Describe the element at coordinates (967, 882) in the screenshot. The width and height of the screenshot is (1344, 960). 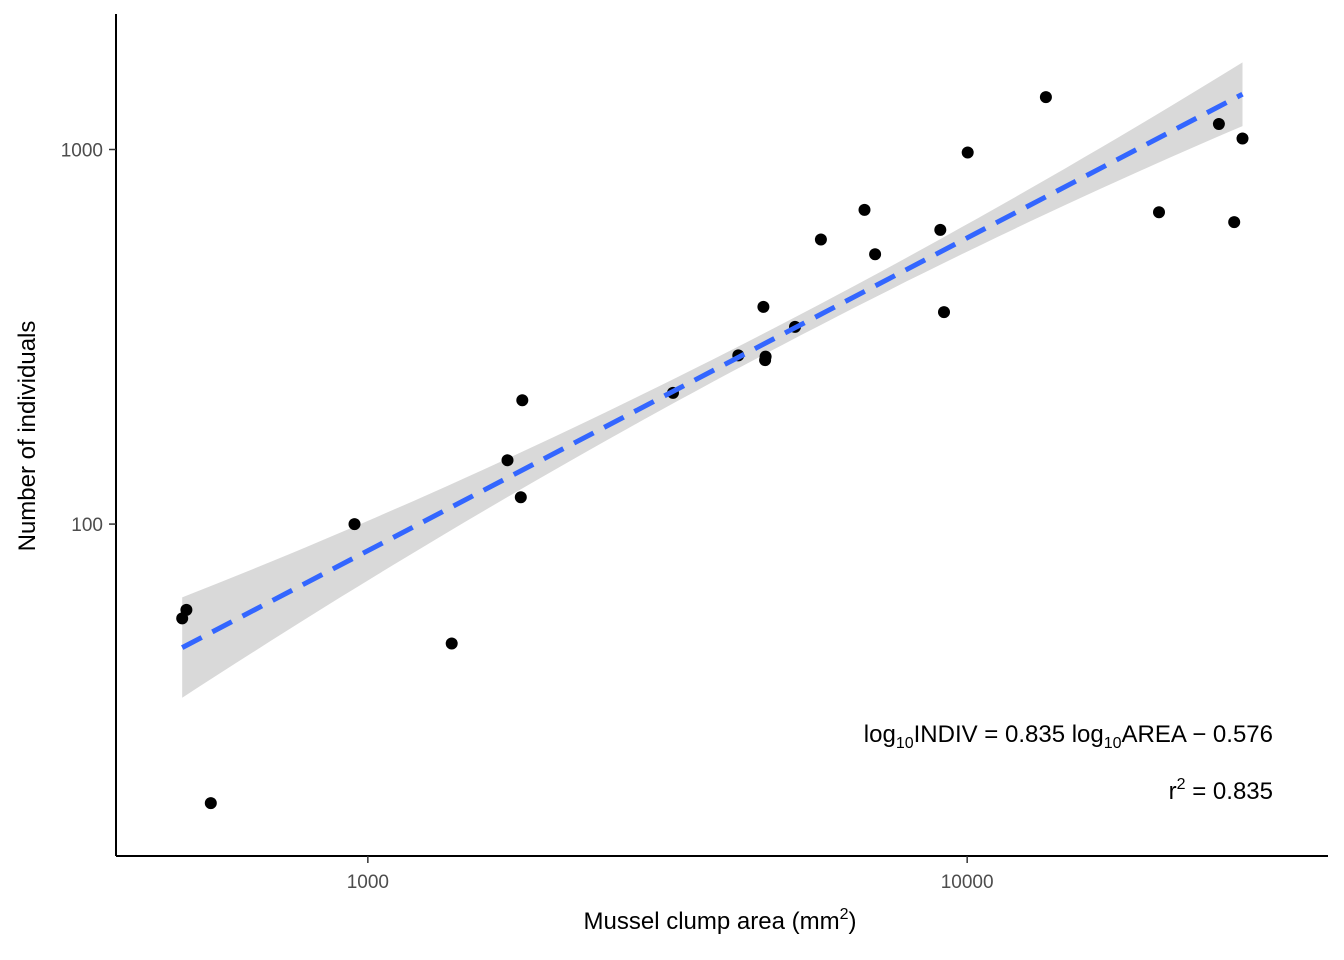
I see `x-tick-label: 10000` at that location.